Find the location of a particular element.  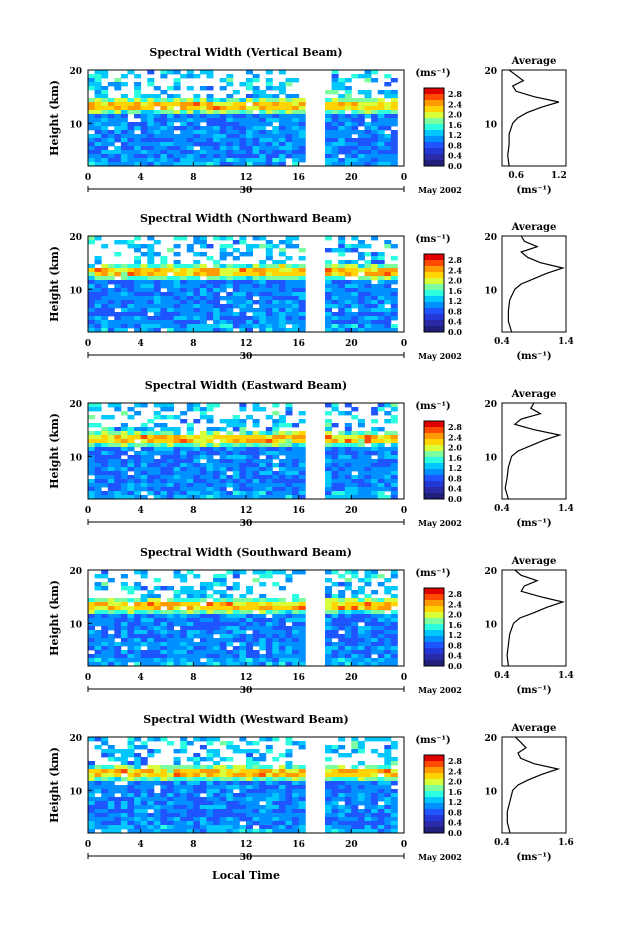

date-tick-label: 30 is located at coordinates (246, 858).